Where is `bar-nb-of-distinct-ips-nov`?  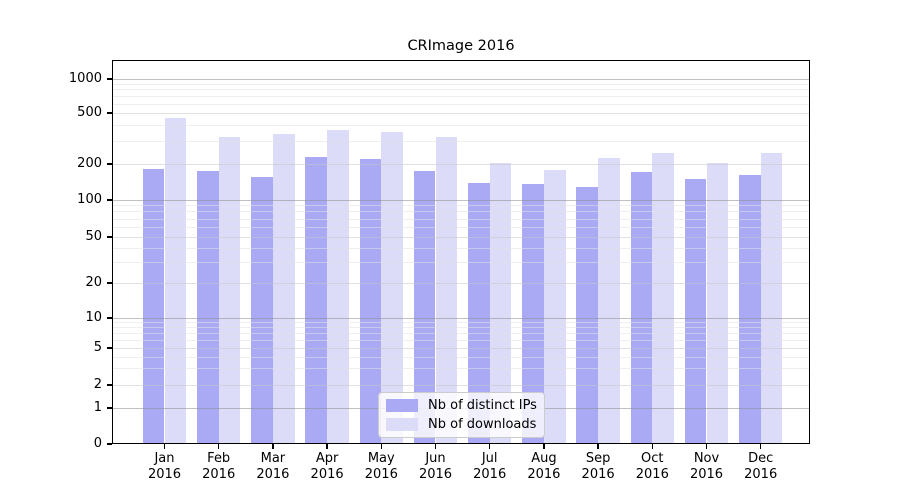
bar-nb-of-distinct-ips-nov is located at coordinates (695, 311).